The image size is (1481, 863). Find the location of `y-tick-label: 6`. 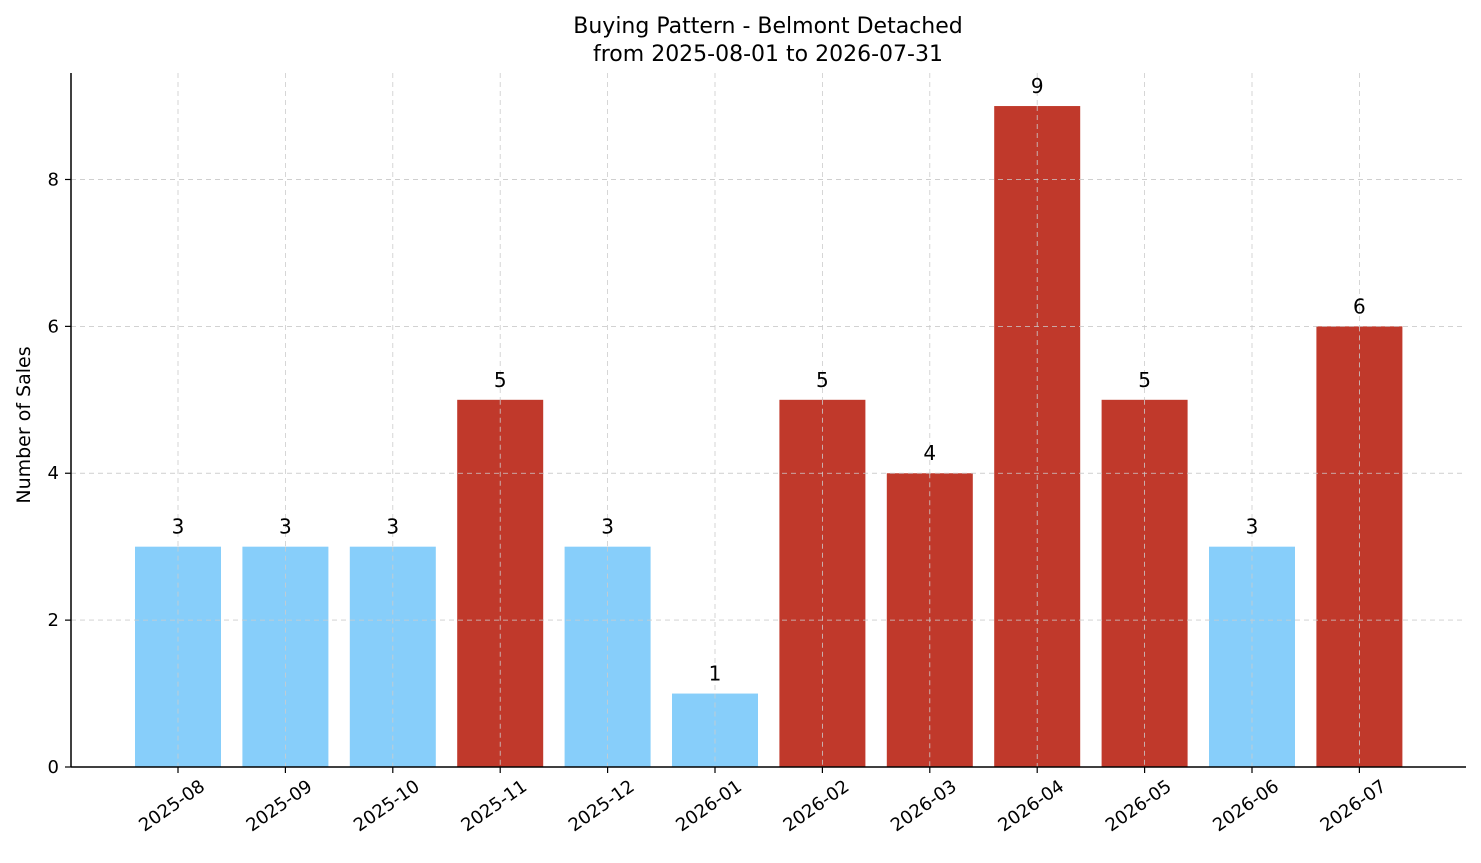

y-tick-label: 6 is located at coordinates (53, 326).